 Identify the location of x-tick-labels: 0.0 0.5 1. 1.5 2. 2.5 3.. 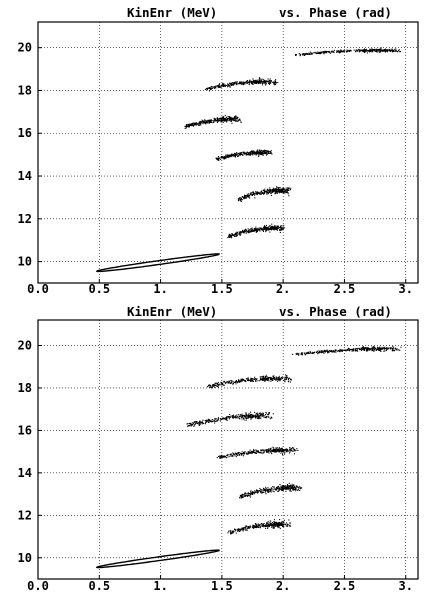
(220, 287).